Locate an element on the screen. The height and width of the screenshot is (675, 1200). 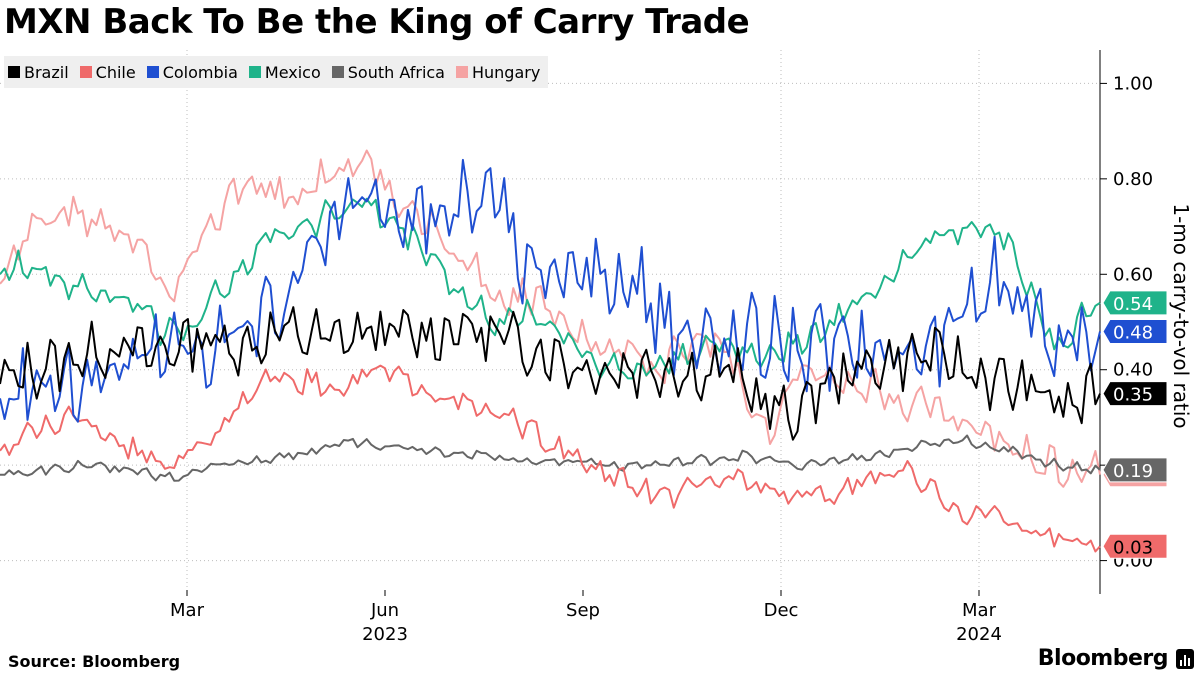
legend-label: Chile is located at coordinates (115, 72).